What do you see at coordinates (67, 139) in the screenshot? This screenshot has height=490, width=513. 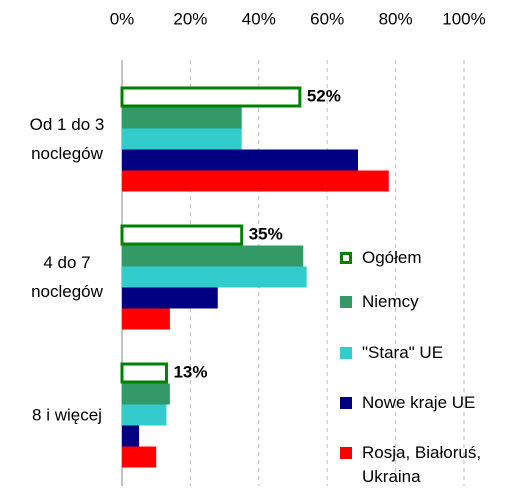 I see `category-label: Od 1 do 3 noclegów` at bounding box center [67, 139].